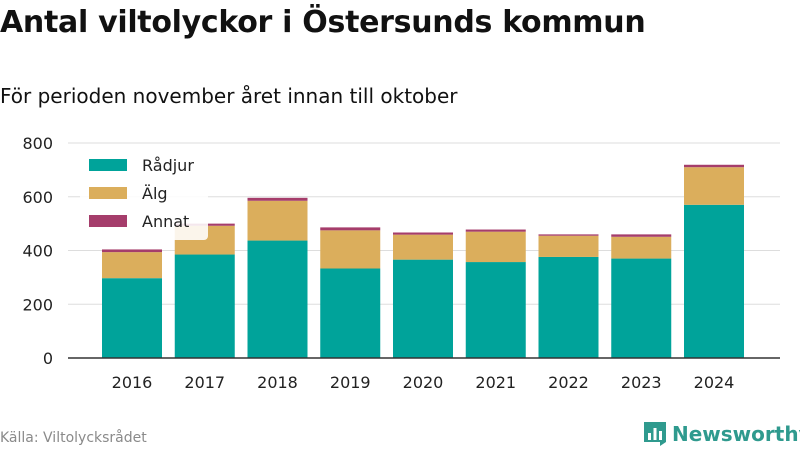 This screenshot has height=450, width=800. Describe the element at coordinates (48, 358) in the screenshot. I see `y-tick-label: 0` at that location.